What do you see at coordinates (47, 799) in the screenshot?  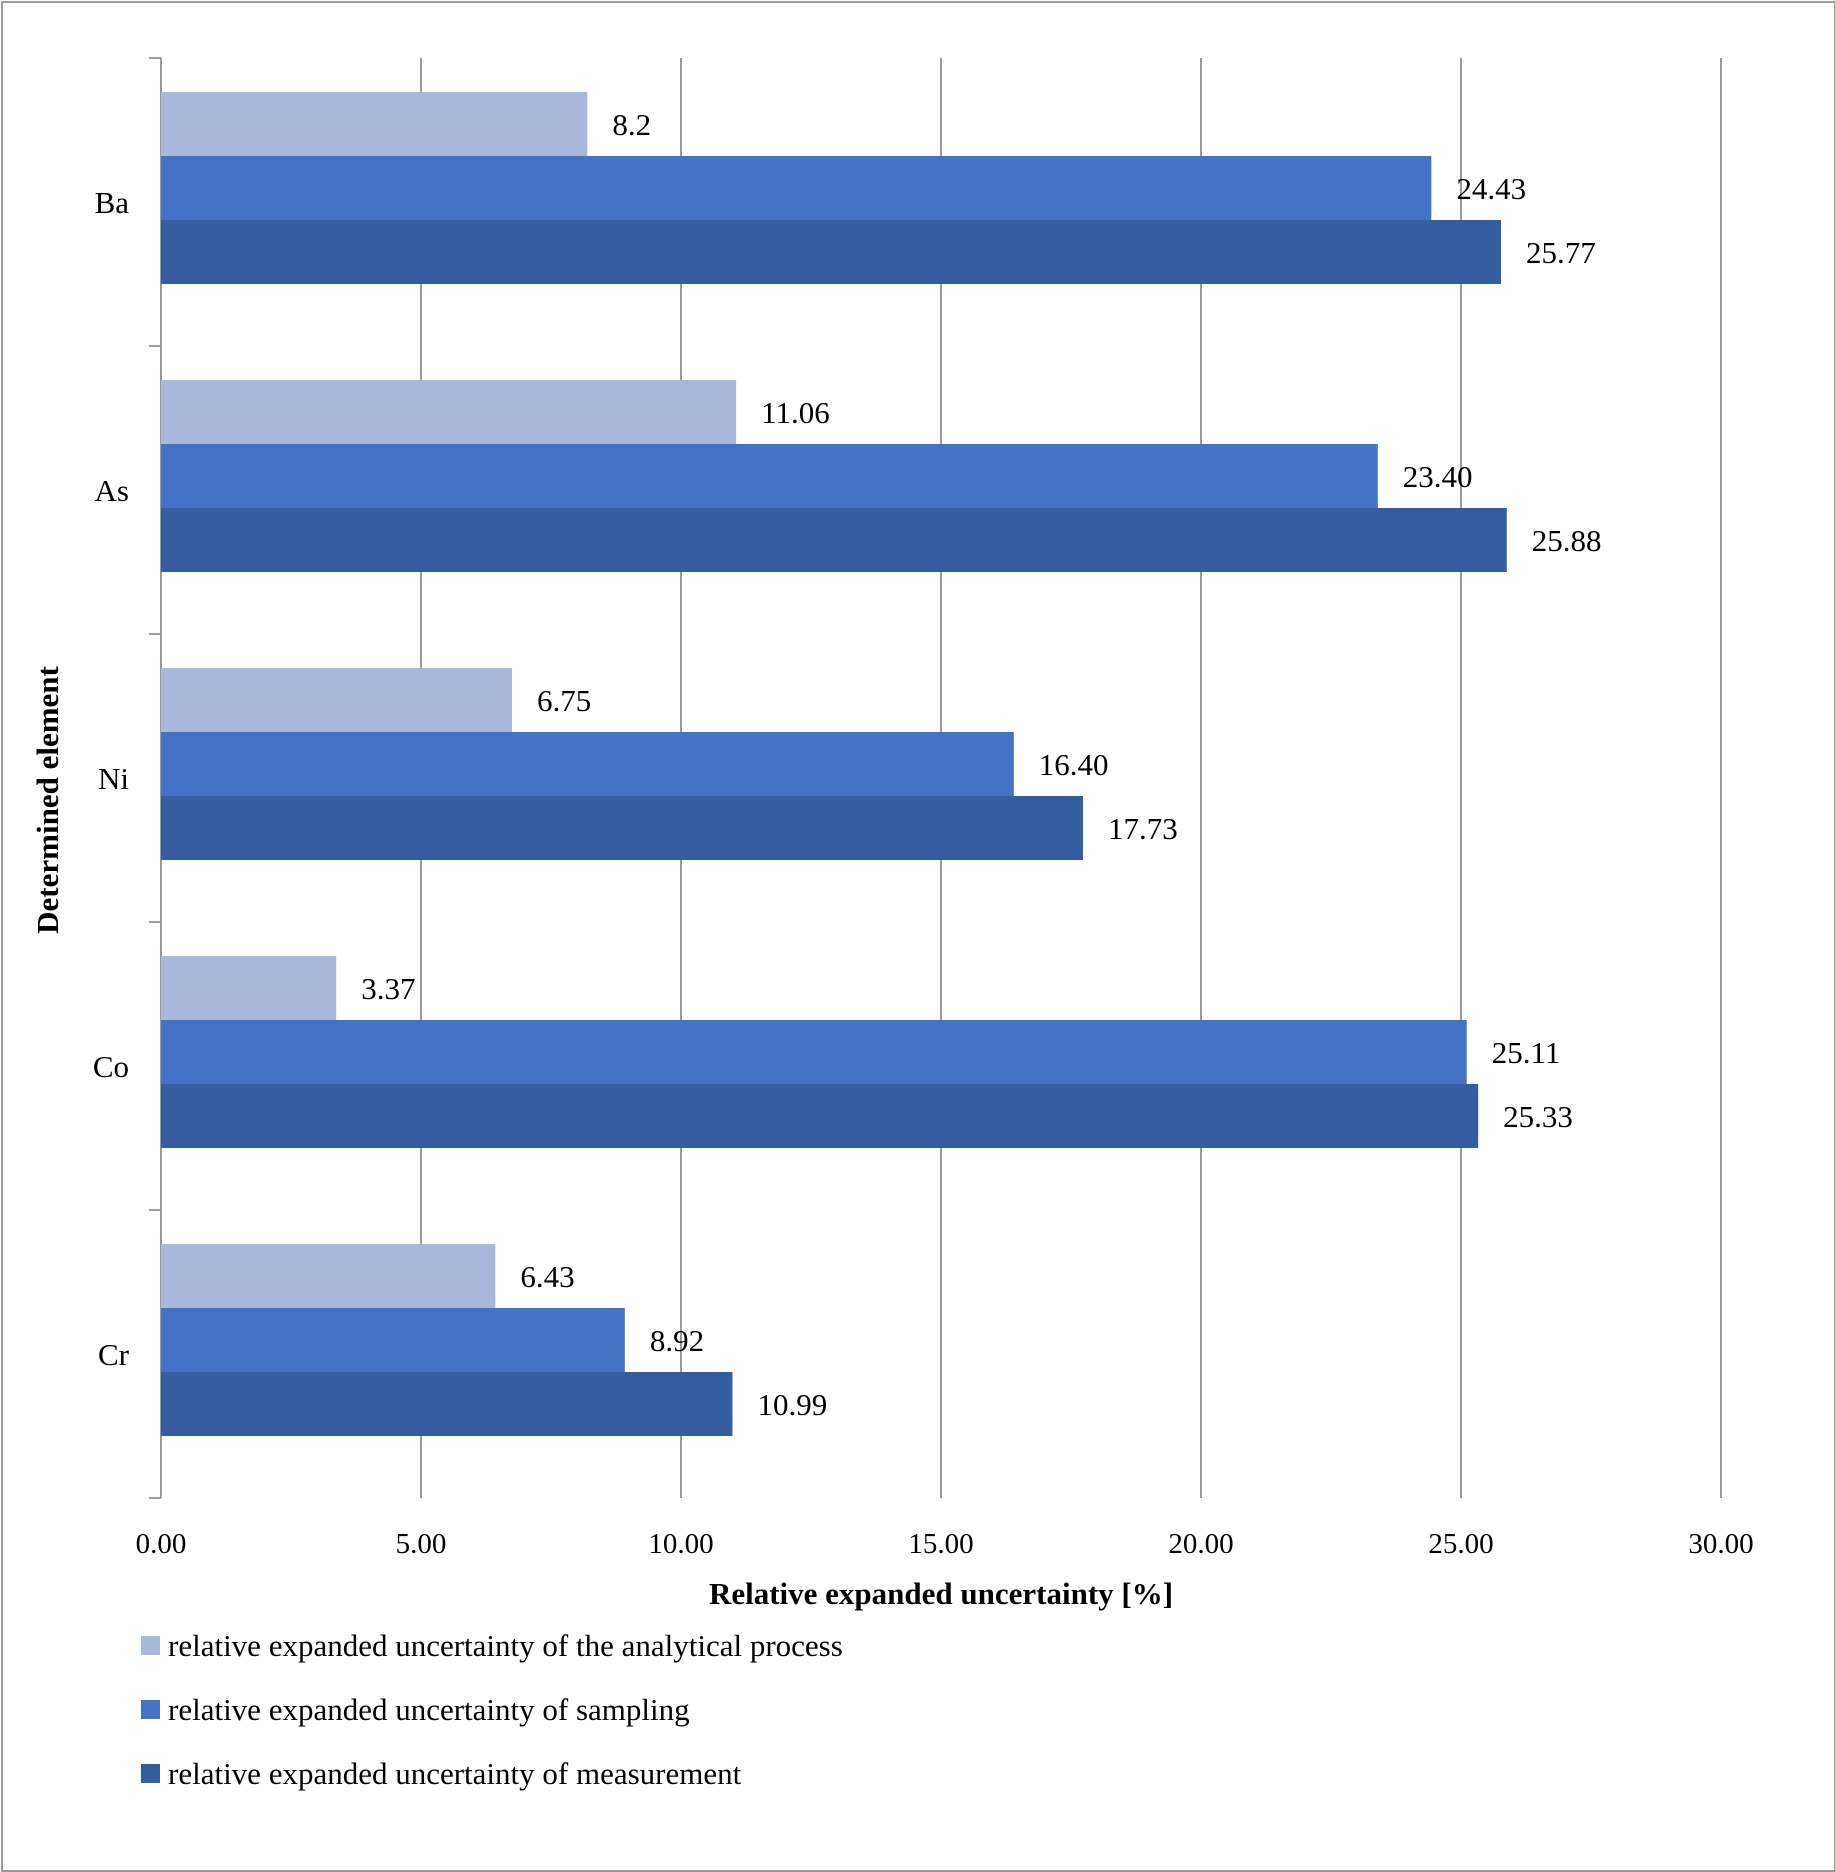 I see `y-axis-title: Determined element` at bounding box center [47, 799].